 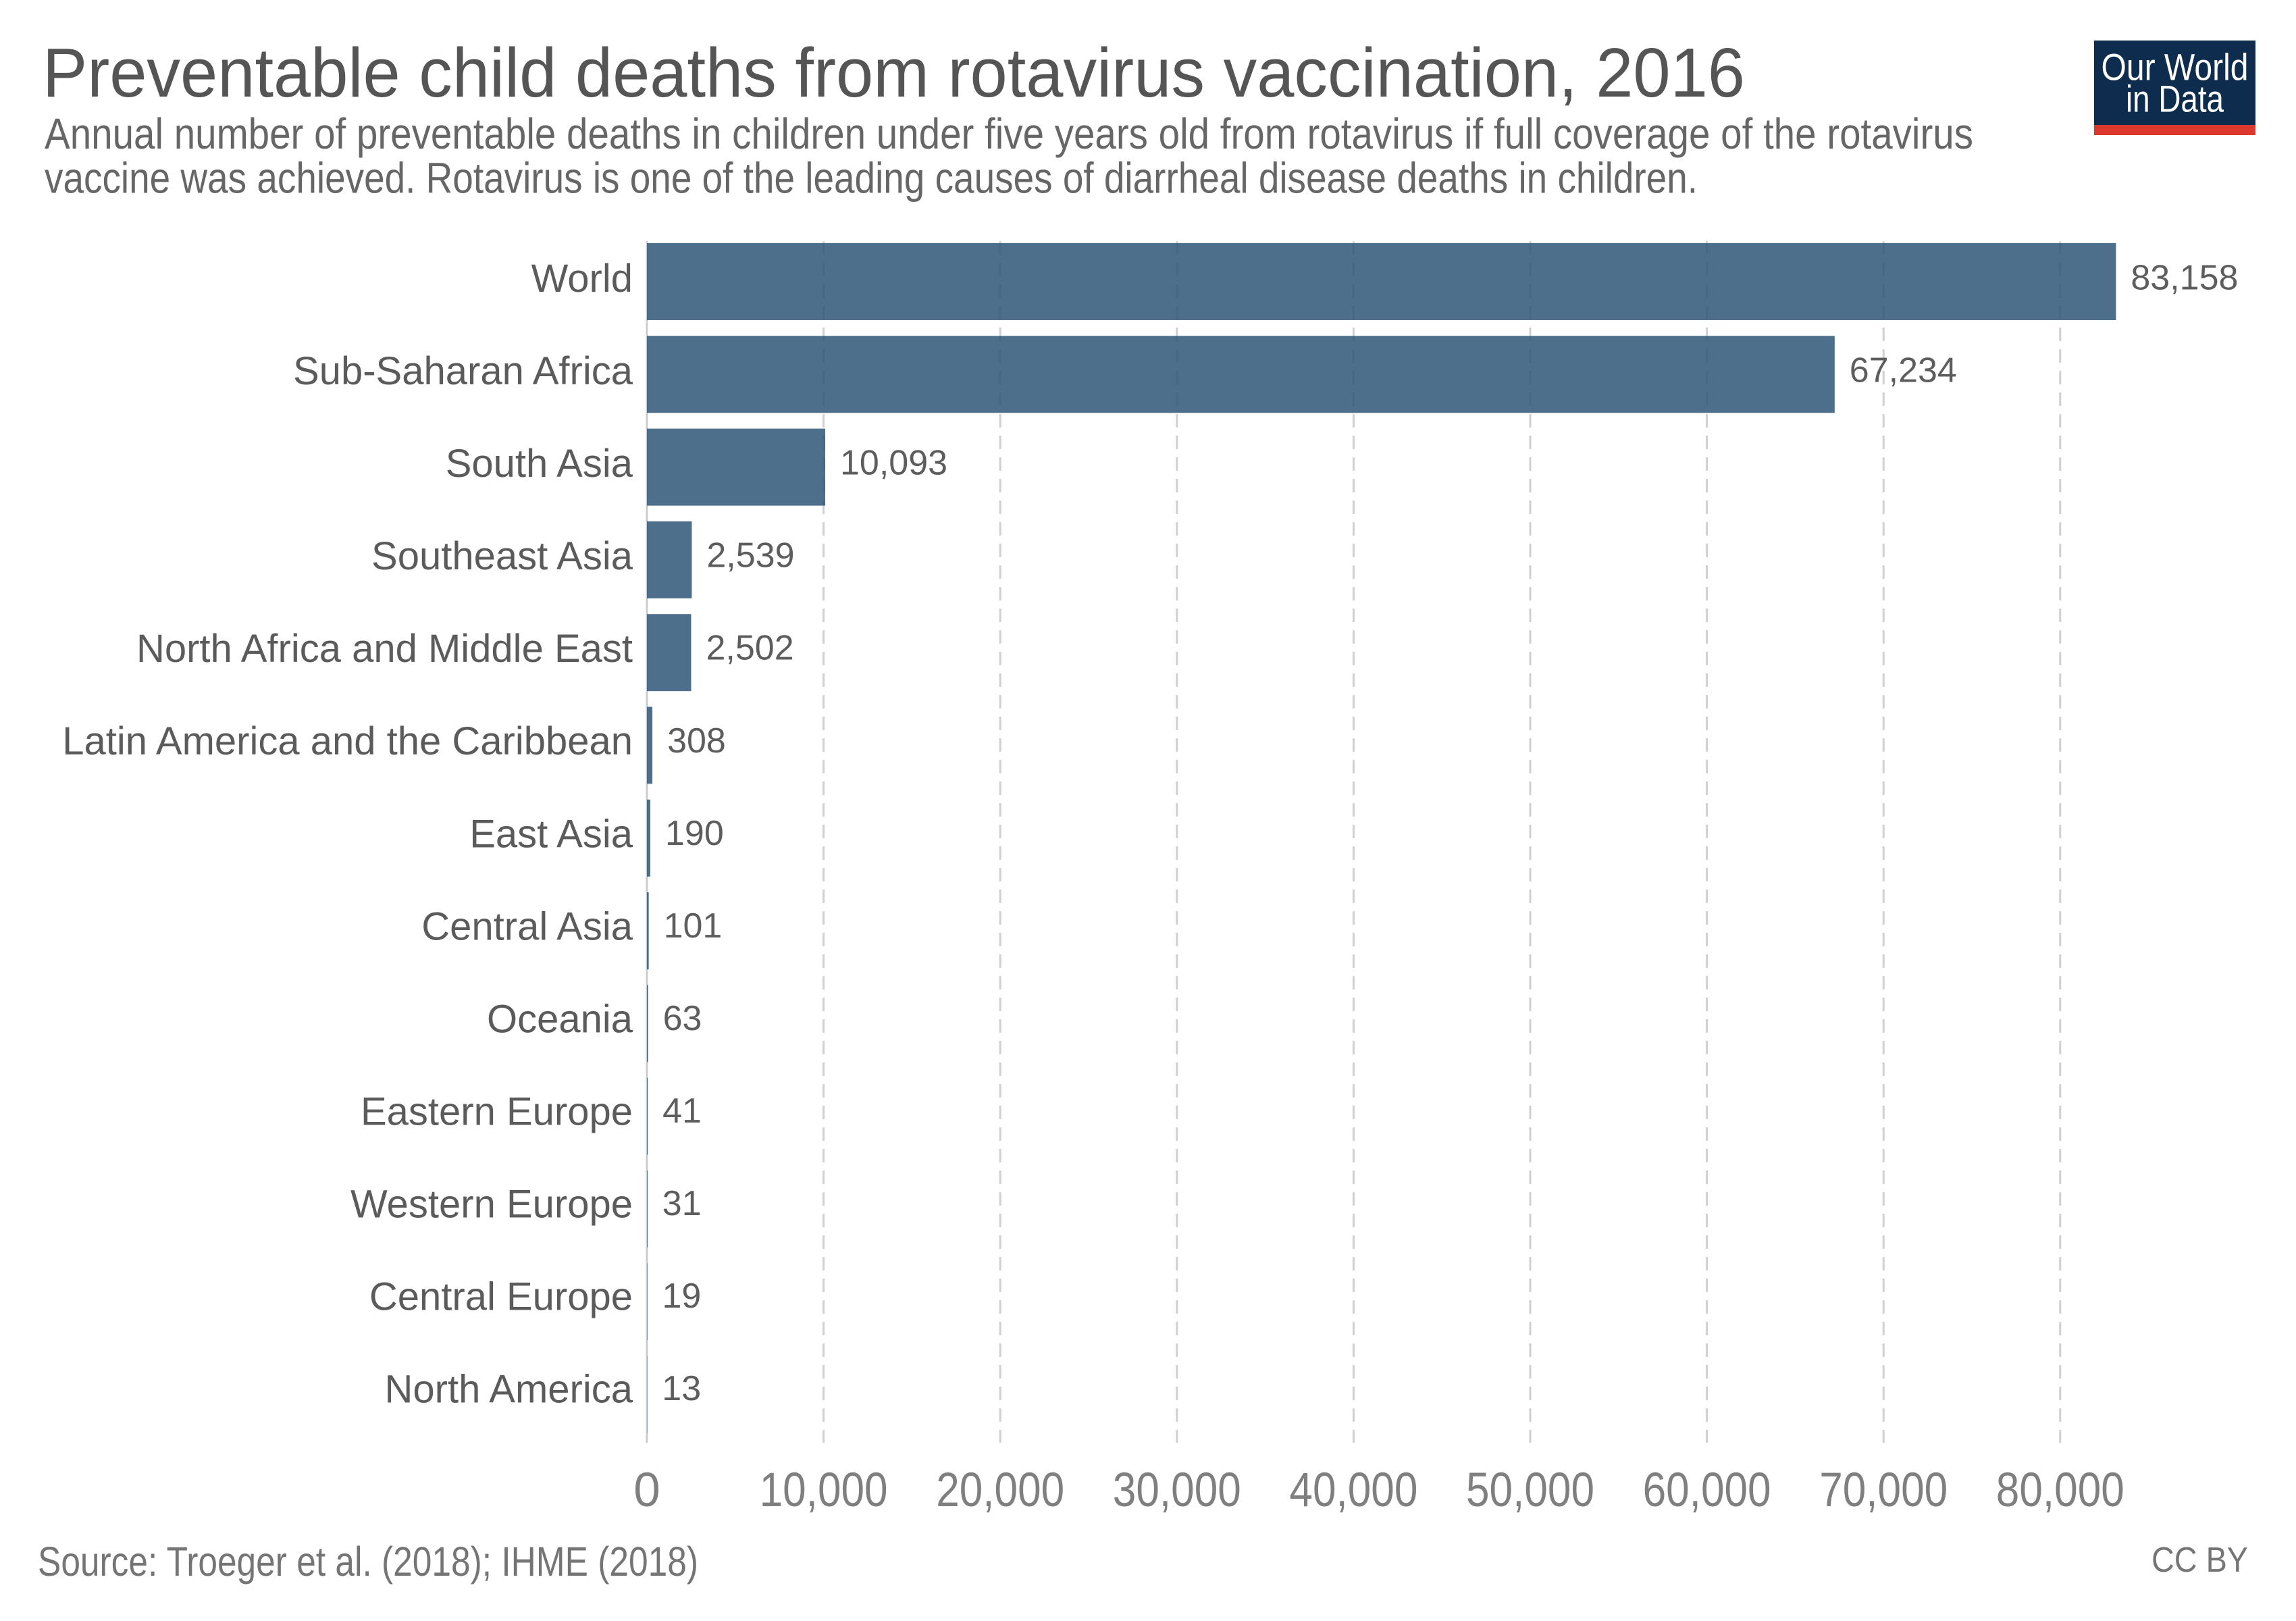 I want to click on svg-text: 31, so click(x=682, y=1203).